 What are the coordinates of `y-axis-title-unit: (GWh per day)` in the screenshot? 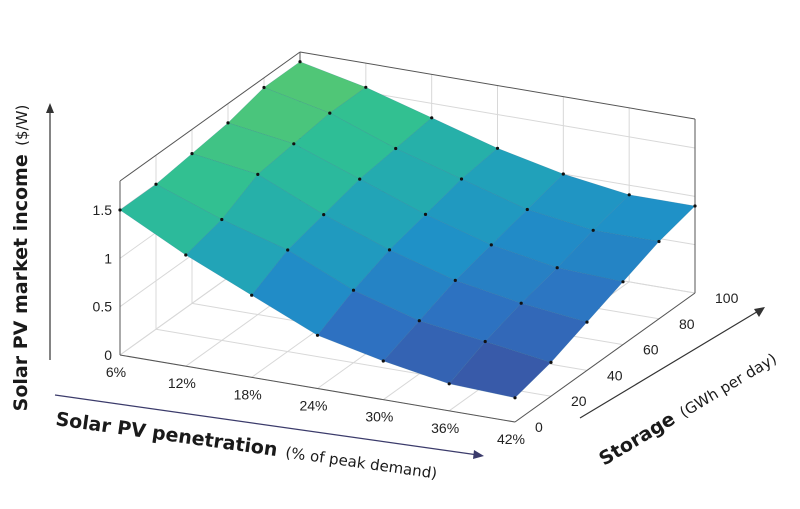 It's located at (727, 386).